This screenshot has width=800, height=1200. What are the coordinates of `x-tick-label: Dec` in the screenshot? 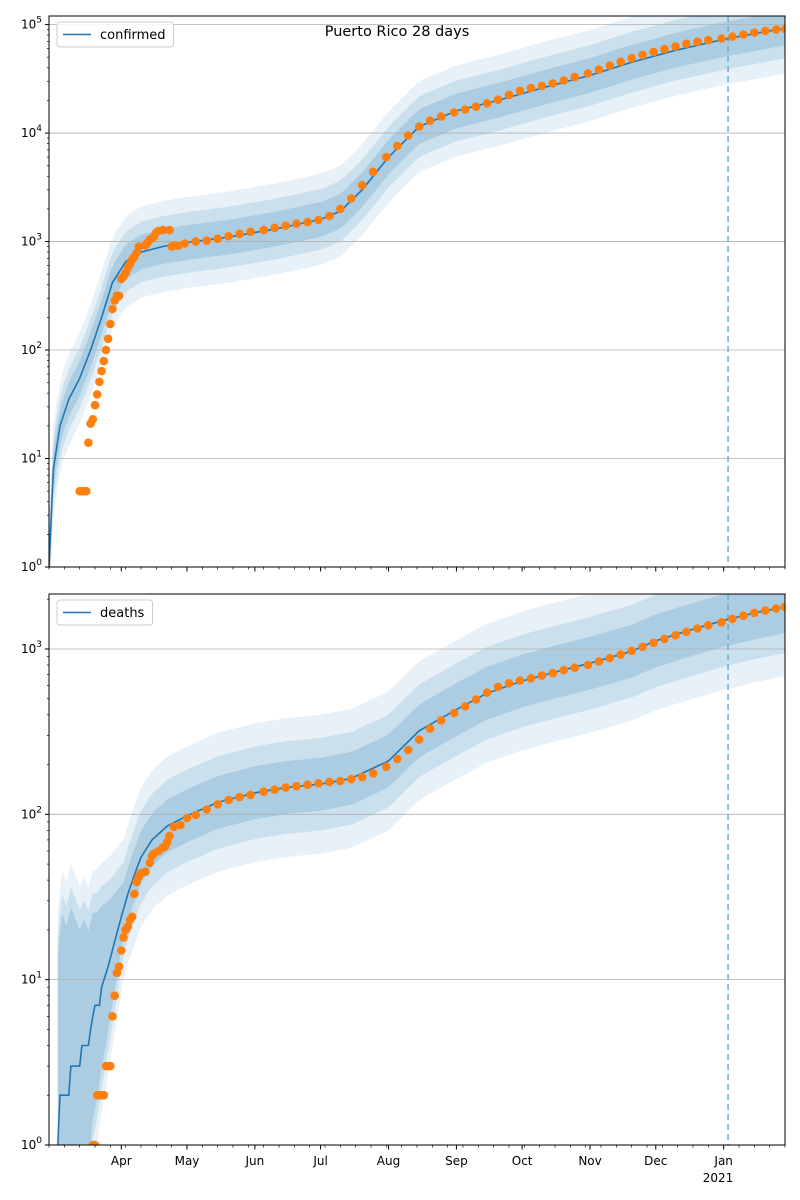 It's located at (655, 1161).